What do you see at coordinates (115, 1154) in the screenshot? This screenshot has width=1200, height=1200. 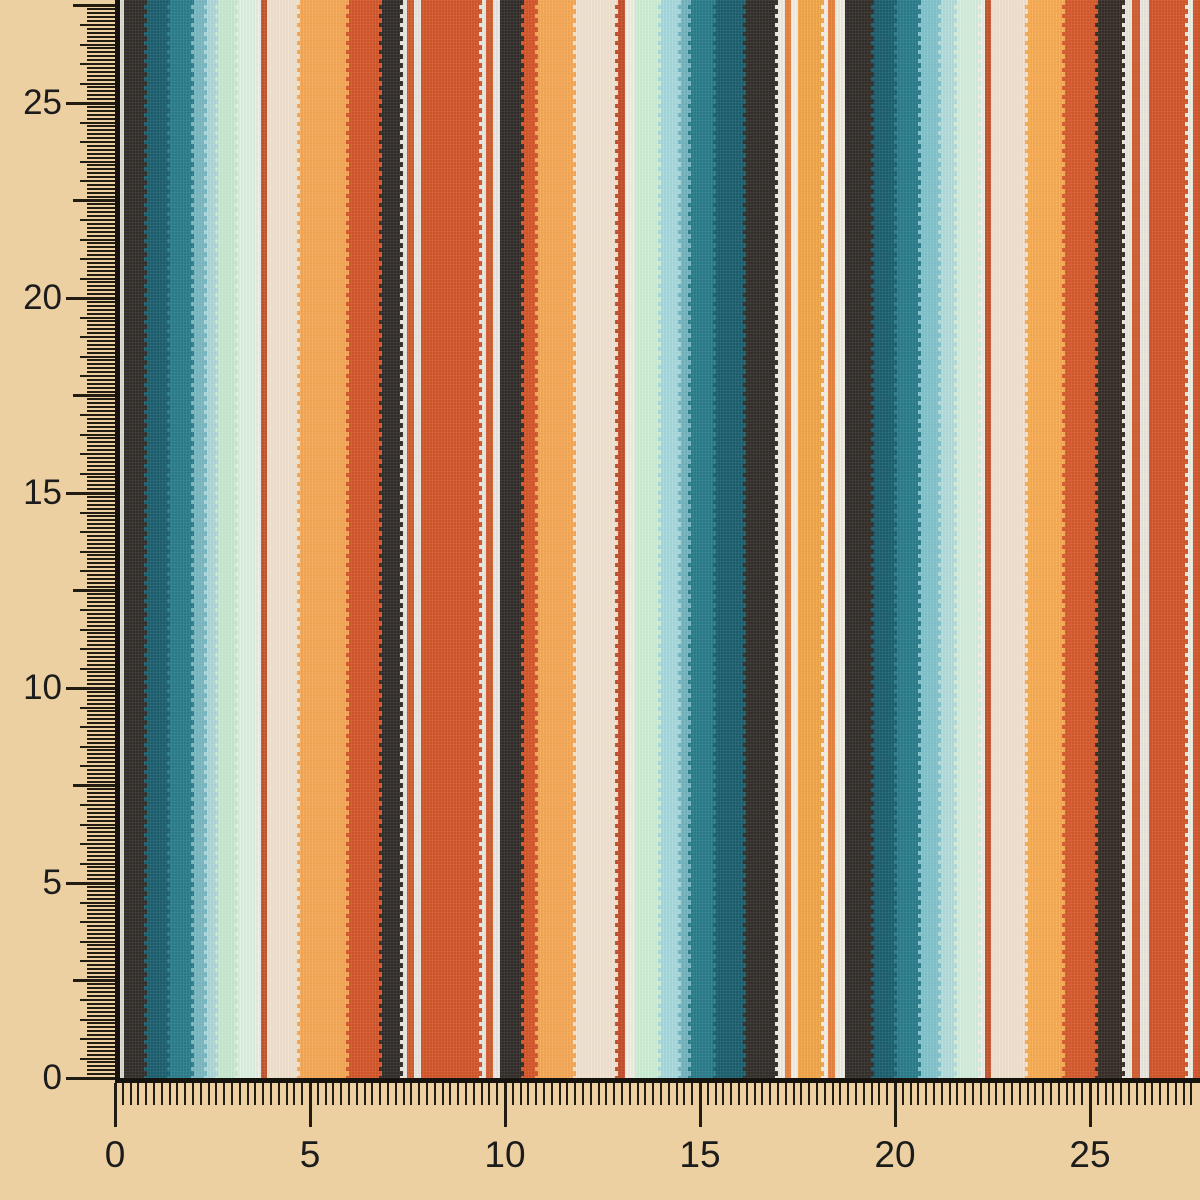 I see `ruler-bottom-label: 0` at bounding box center [115, 1154].